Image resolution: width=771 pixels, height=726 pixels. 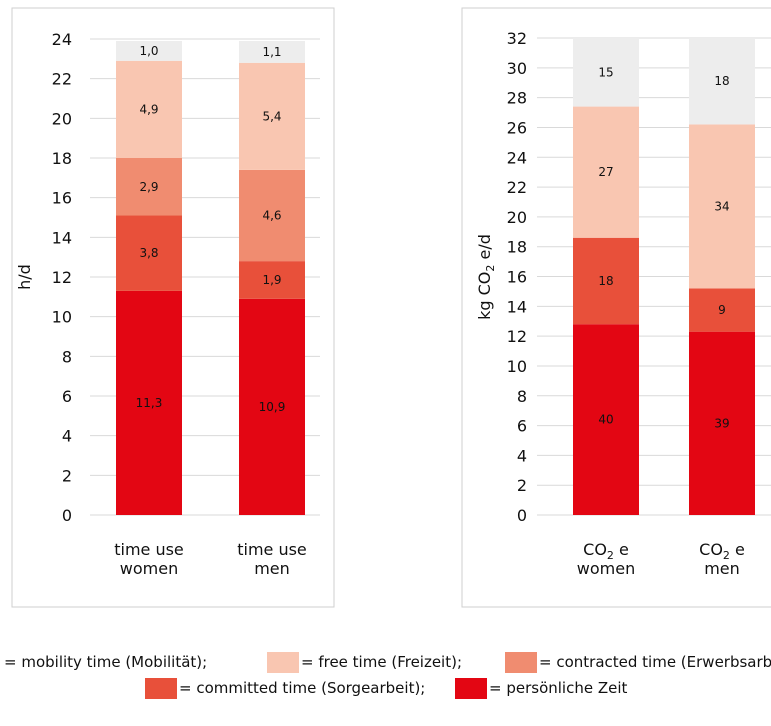 I want to click on data-label: 4,6, so click(x=271, y=216).